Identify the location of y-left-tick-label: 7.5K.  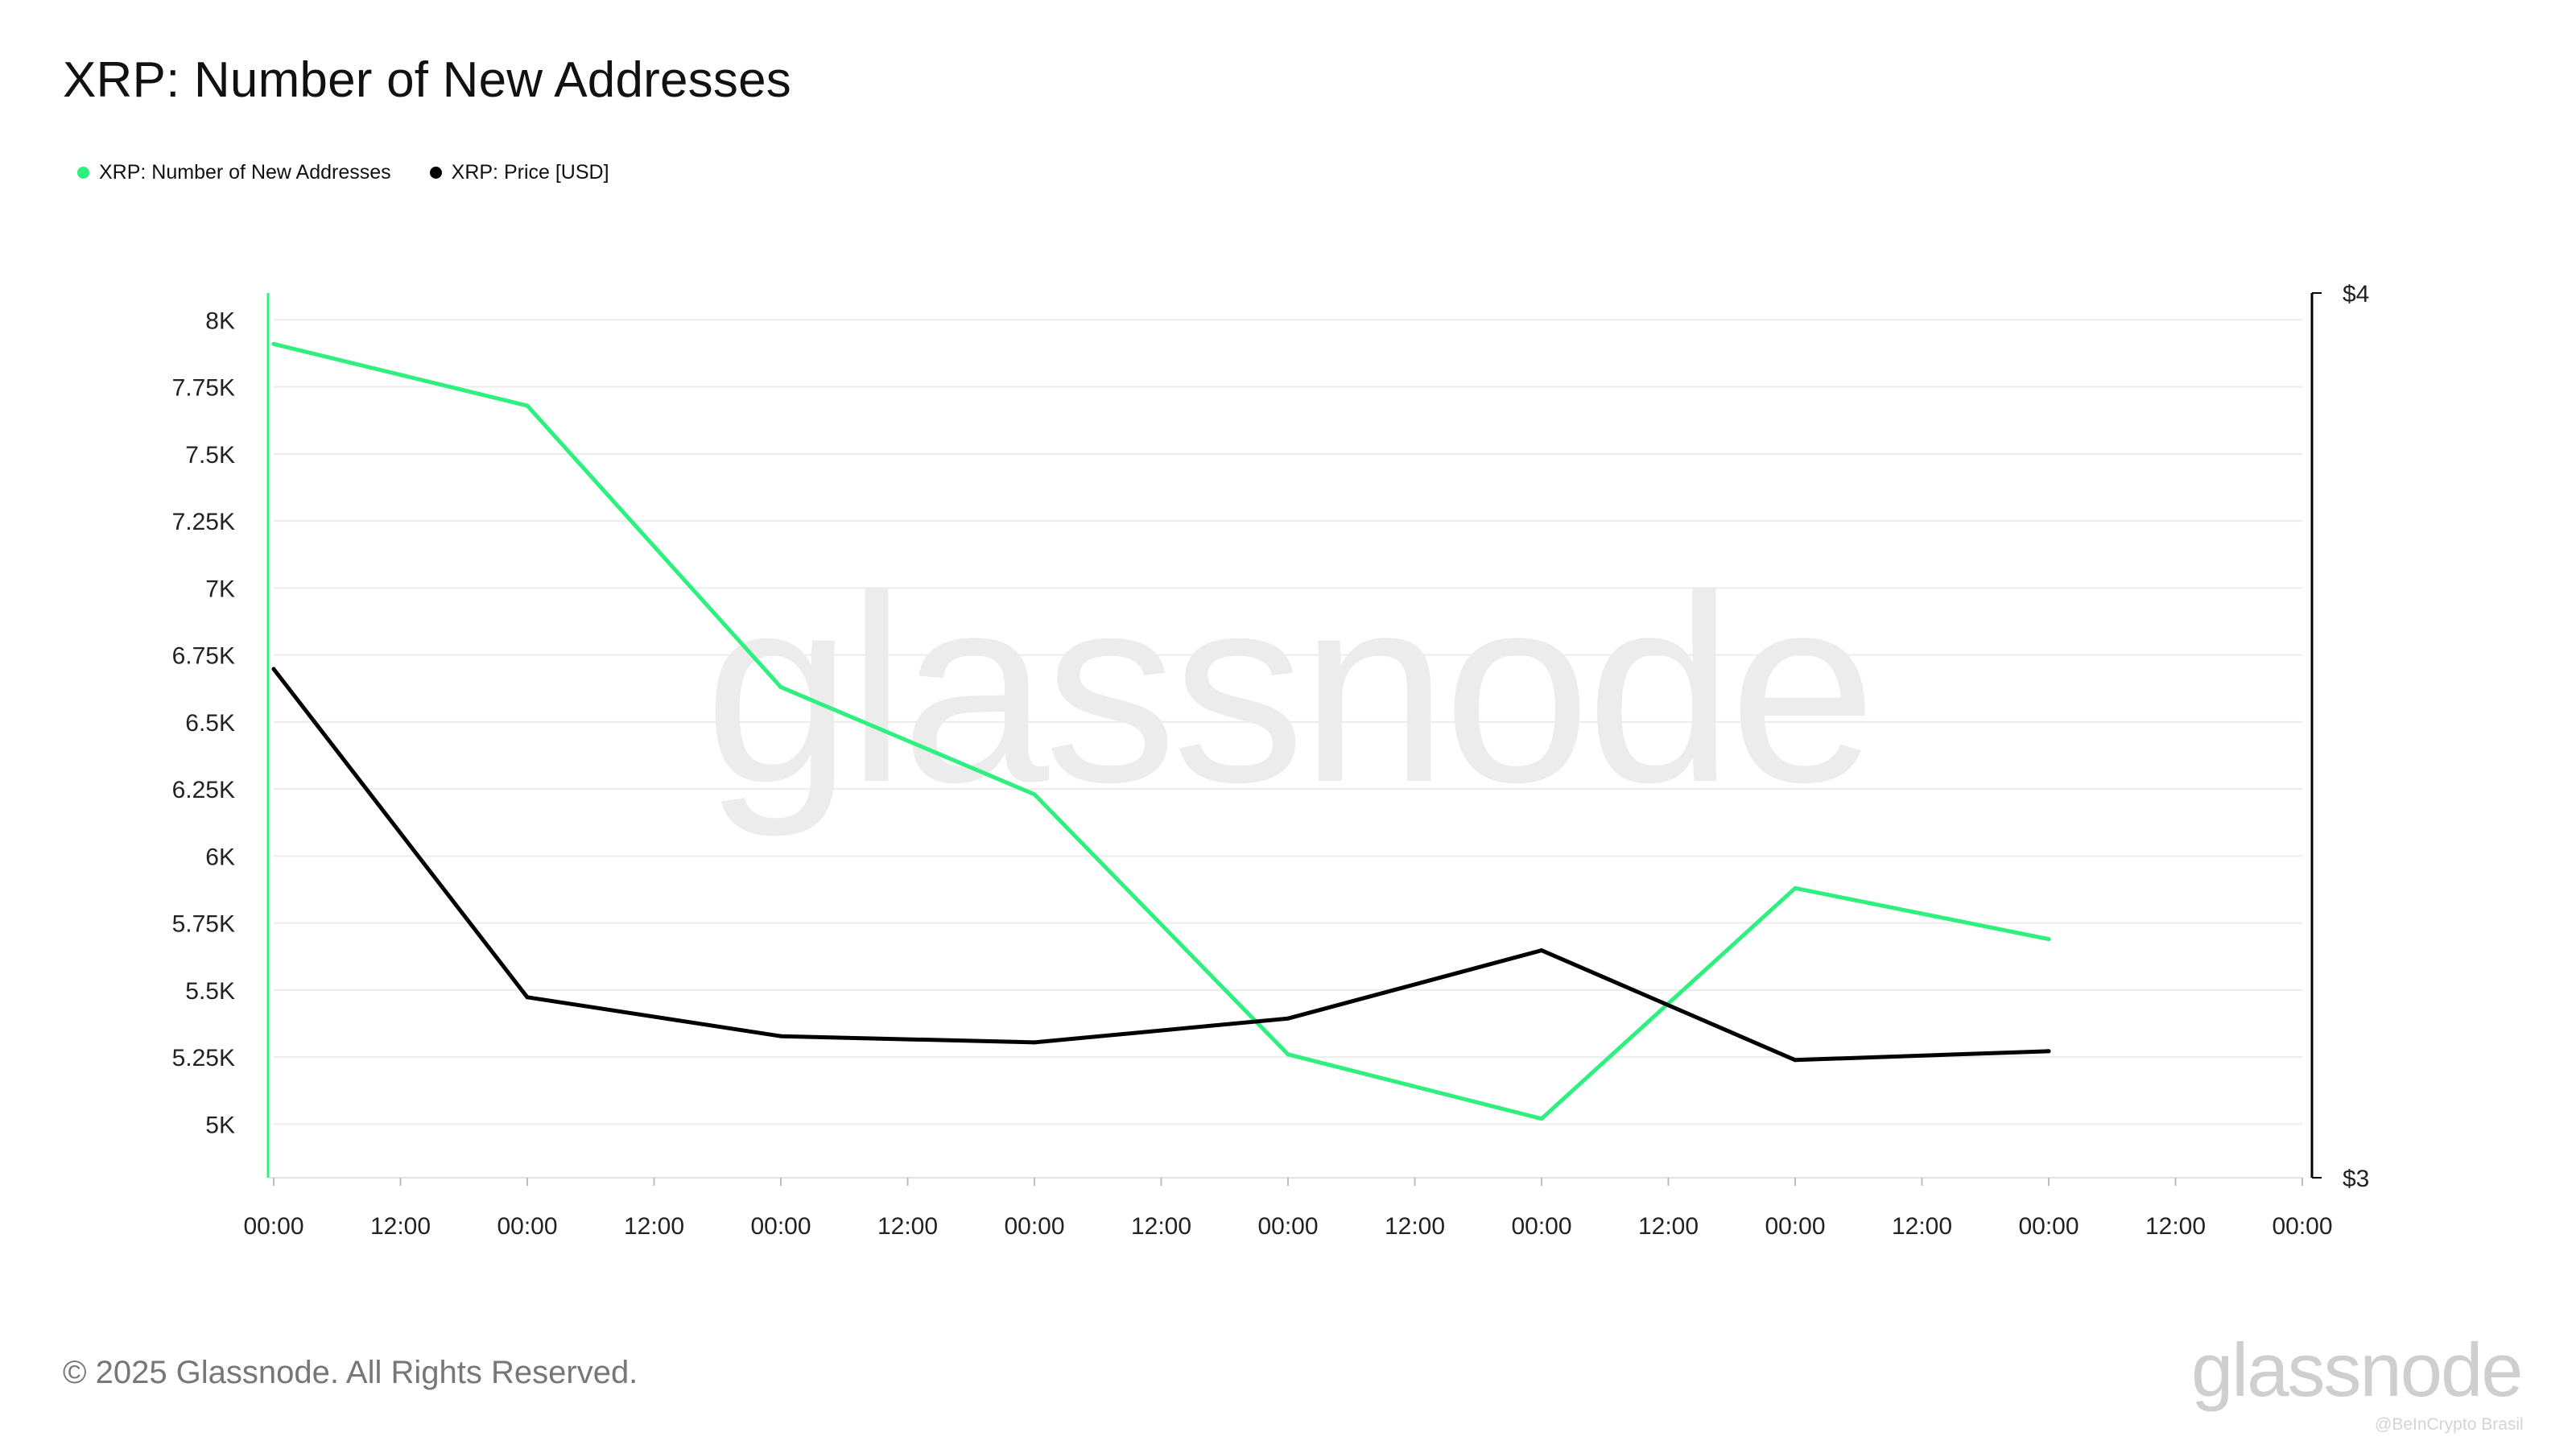
(210, 455).